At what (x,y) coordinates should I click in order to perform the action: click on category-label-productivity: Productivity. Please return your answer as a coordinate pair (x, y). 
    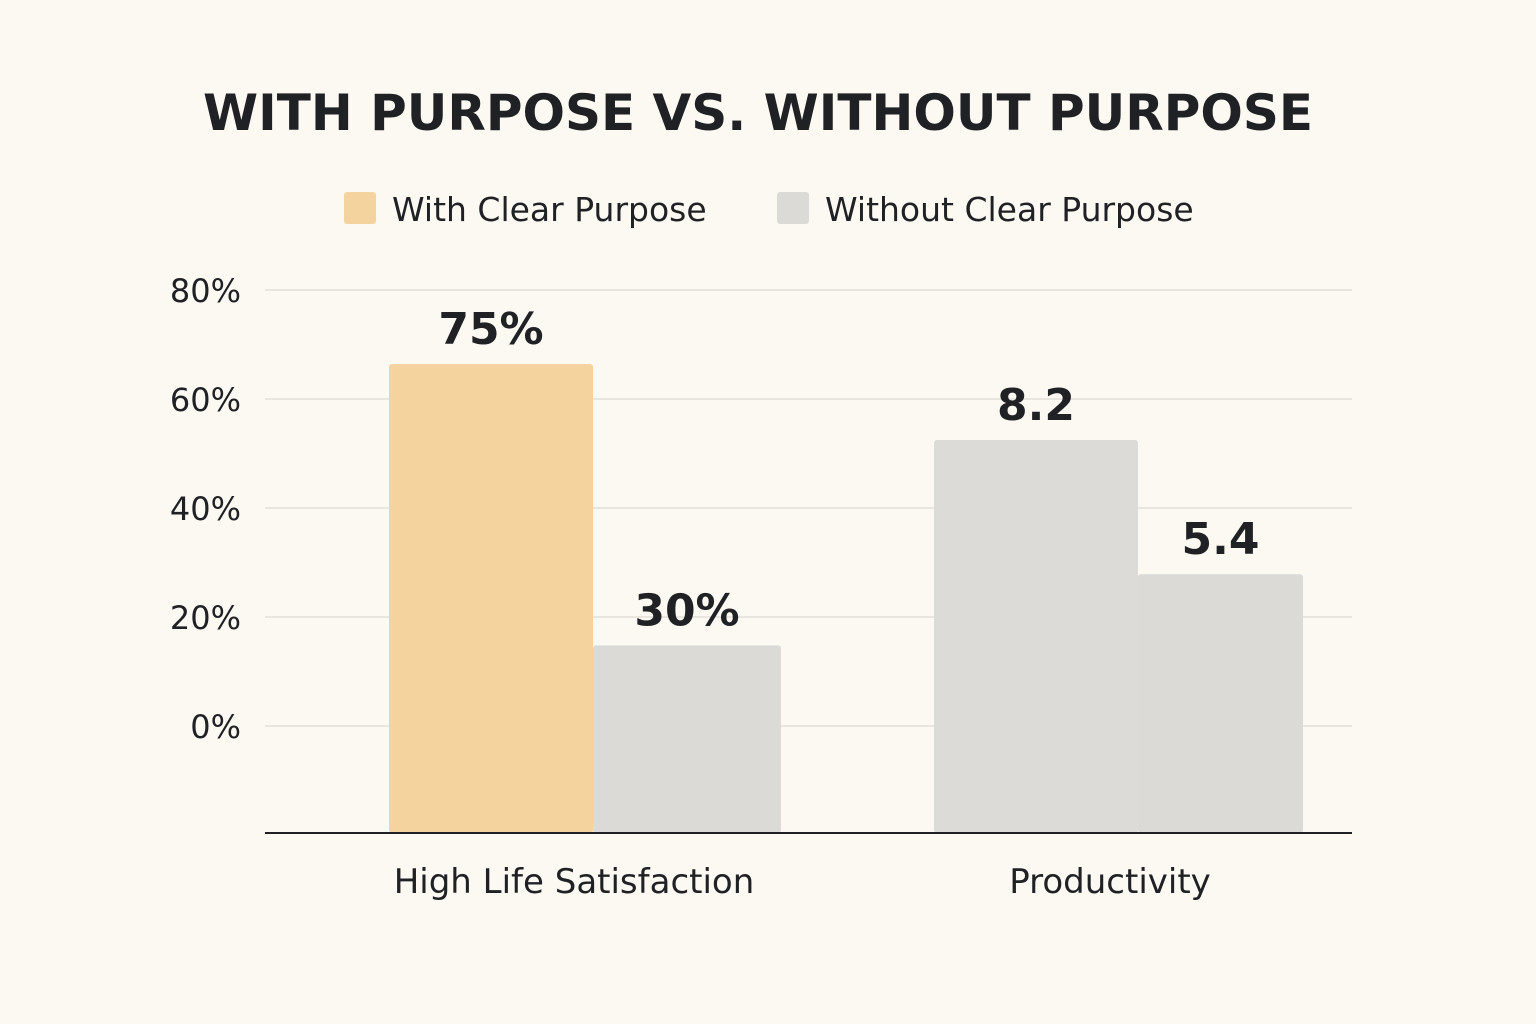
    Looking at the image, I should click on (1110, 882).